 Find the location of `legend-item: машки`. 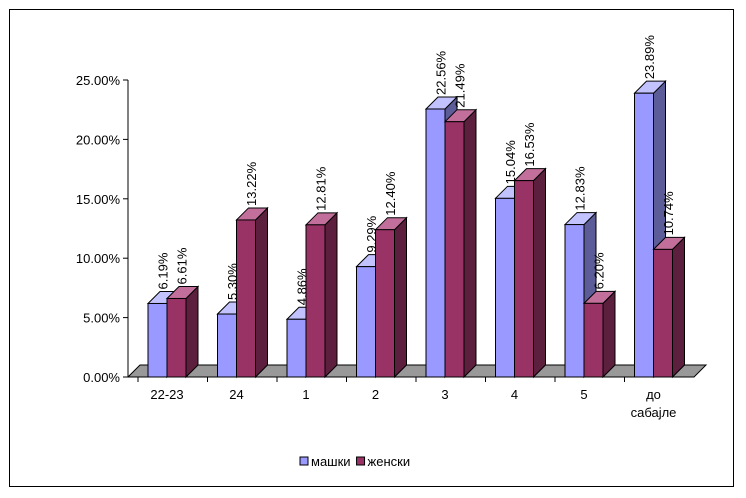

legend-item: машки is located at coordinates (325, 461).